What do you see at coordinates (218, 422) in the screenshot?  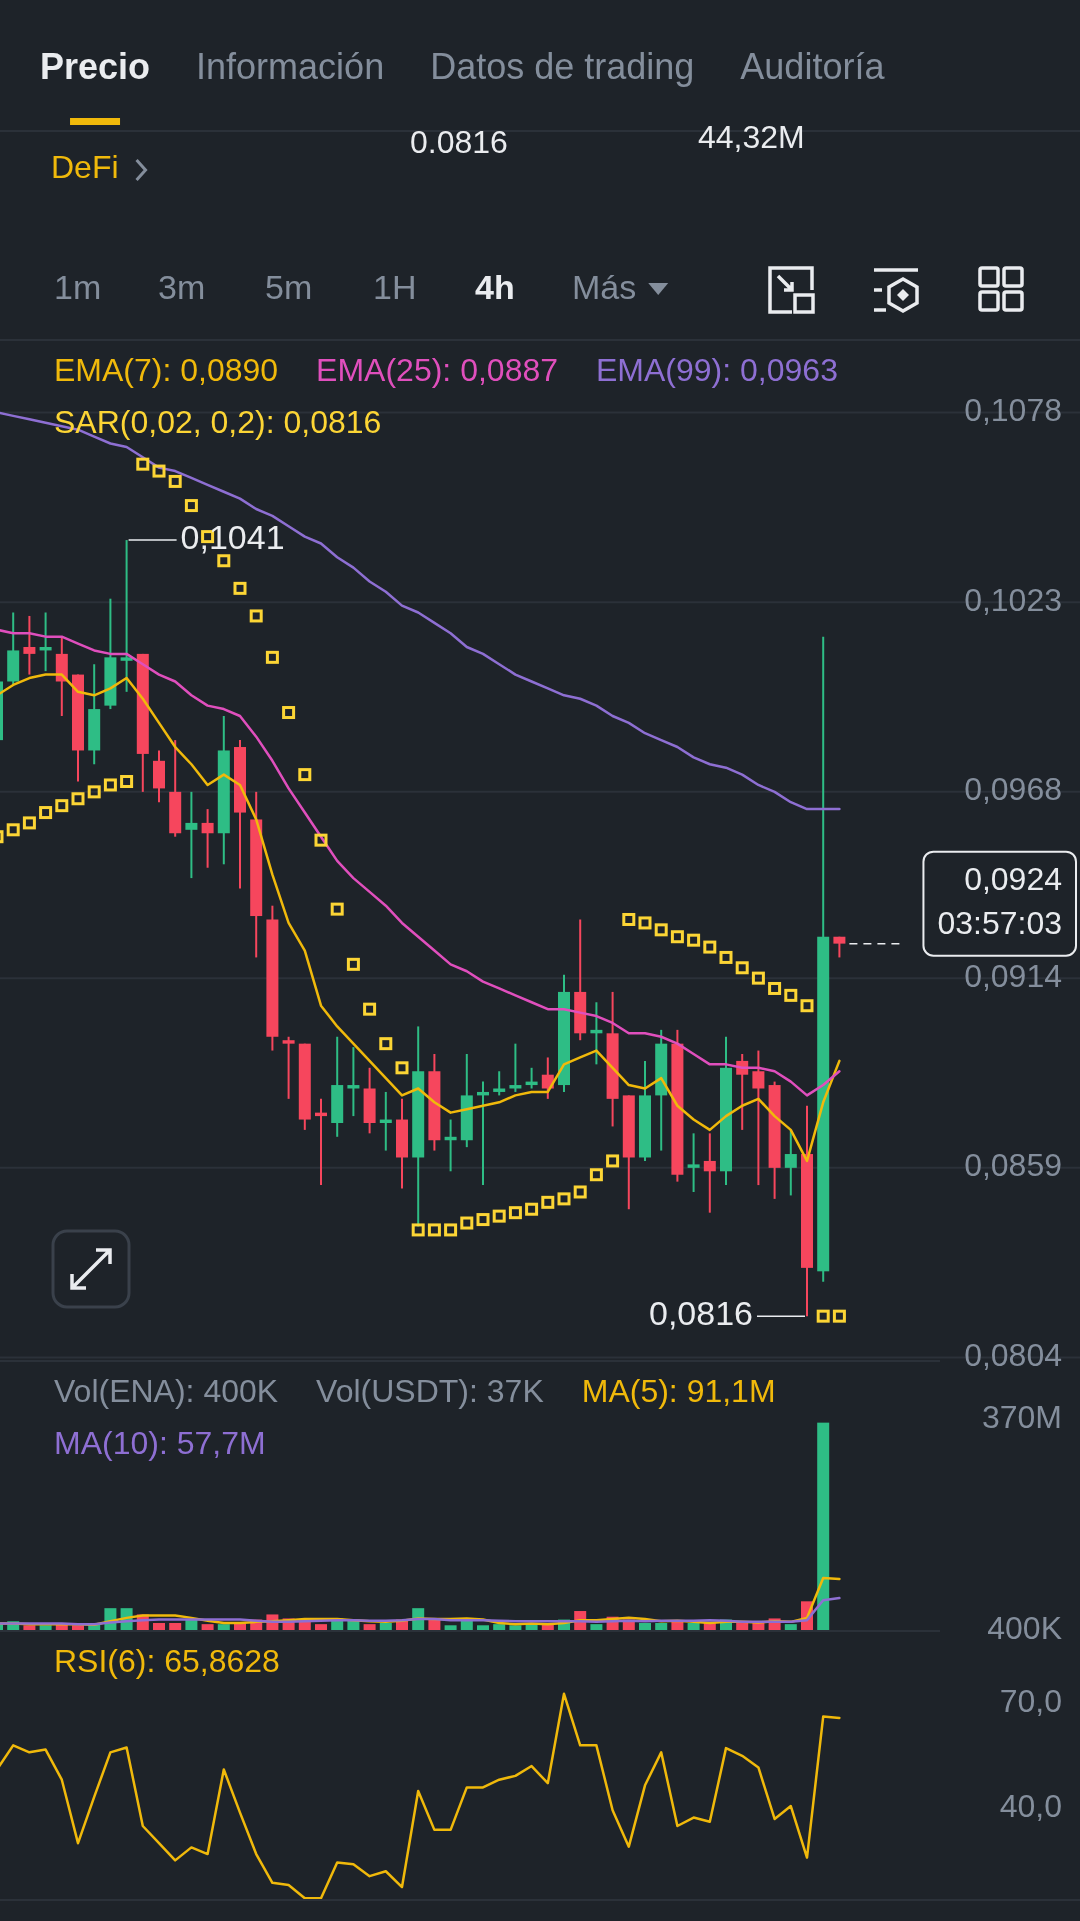 I see `text: SAR(0,02, 0,2): 0,0816` at bounding box center [218, 422].